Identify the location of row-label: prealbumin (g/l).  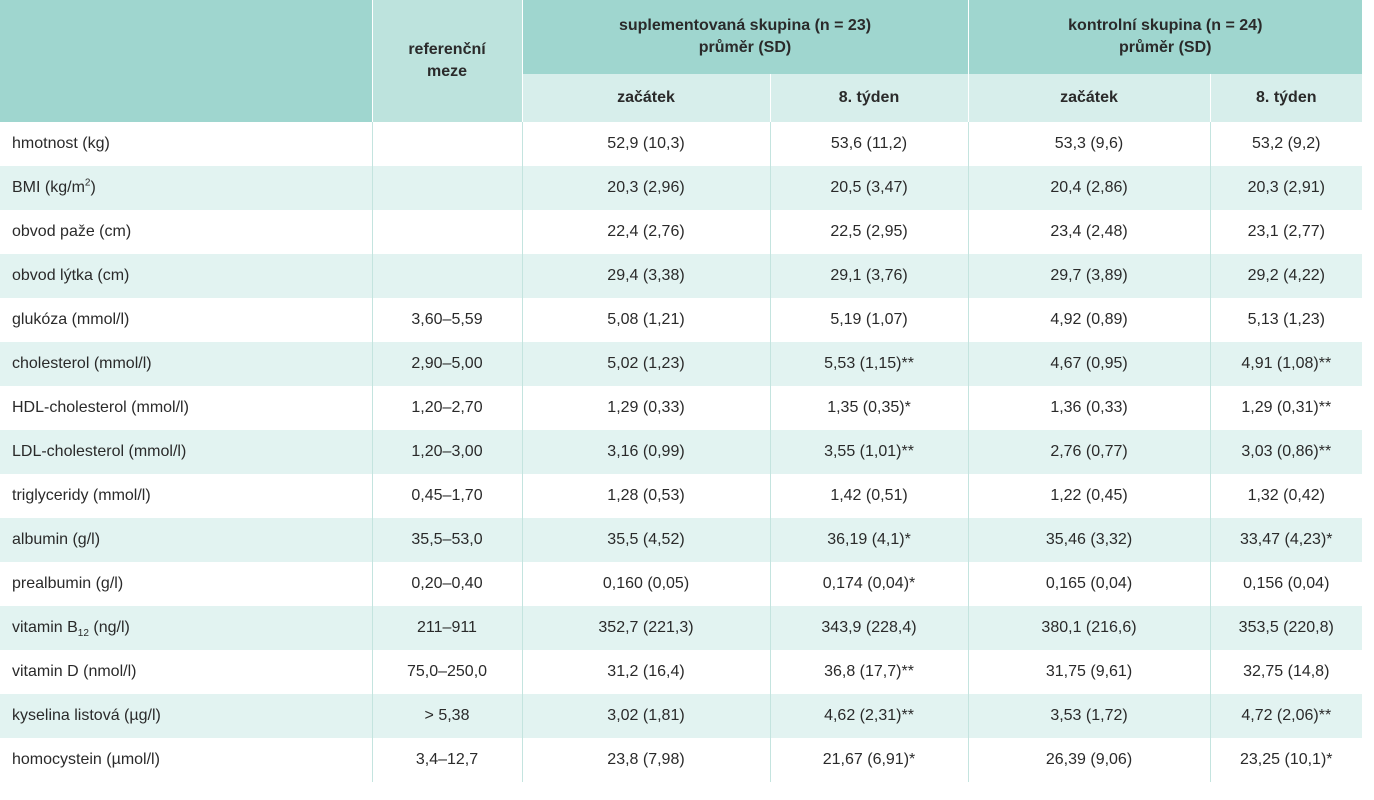
(186, 584).